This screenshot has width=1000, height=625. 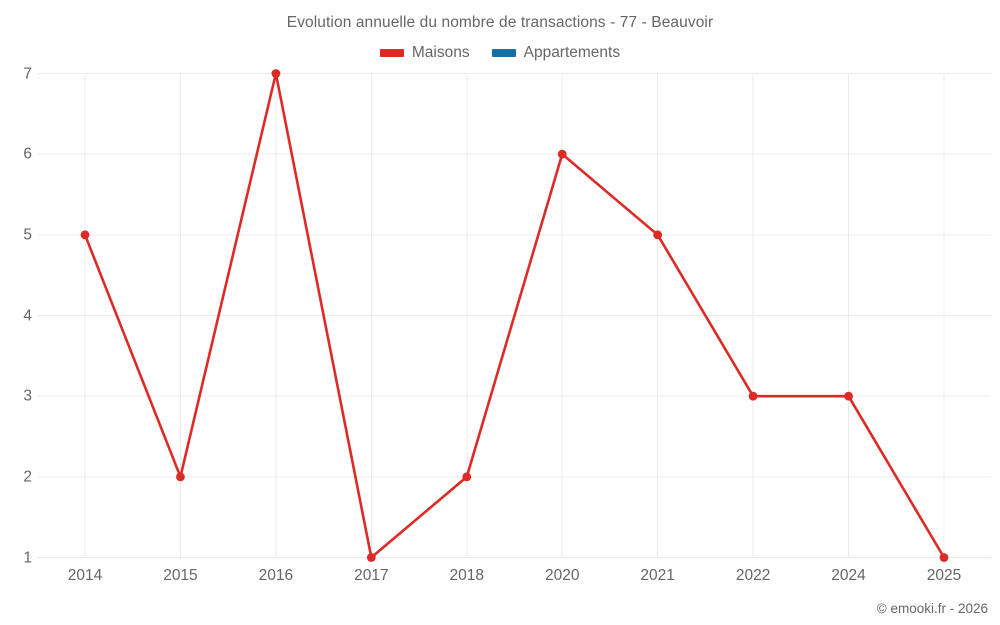 What do you see at coordinates (944, 575) in the screenshot?
I see `x-axis-tick-label: 2025` at bounding box center [944, 575].